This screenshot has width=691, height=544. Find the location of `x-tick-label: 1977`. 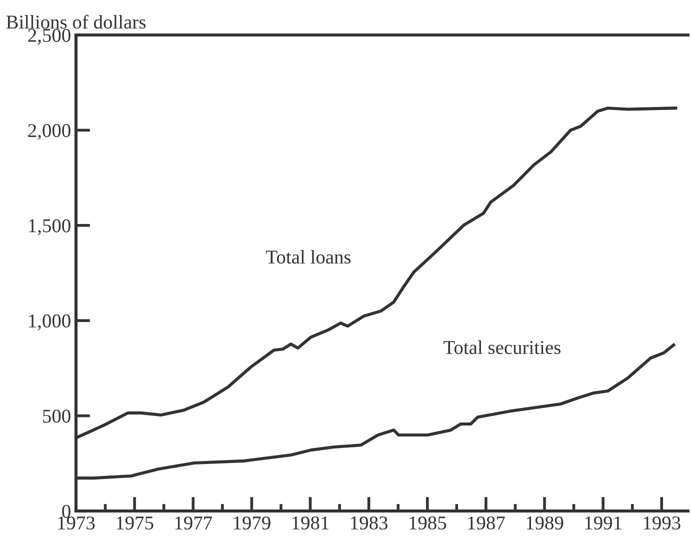

x-tick-label: 1977 is located at coordinates (193, 523).